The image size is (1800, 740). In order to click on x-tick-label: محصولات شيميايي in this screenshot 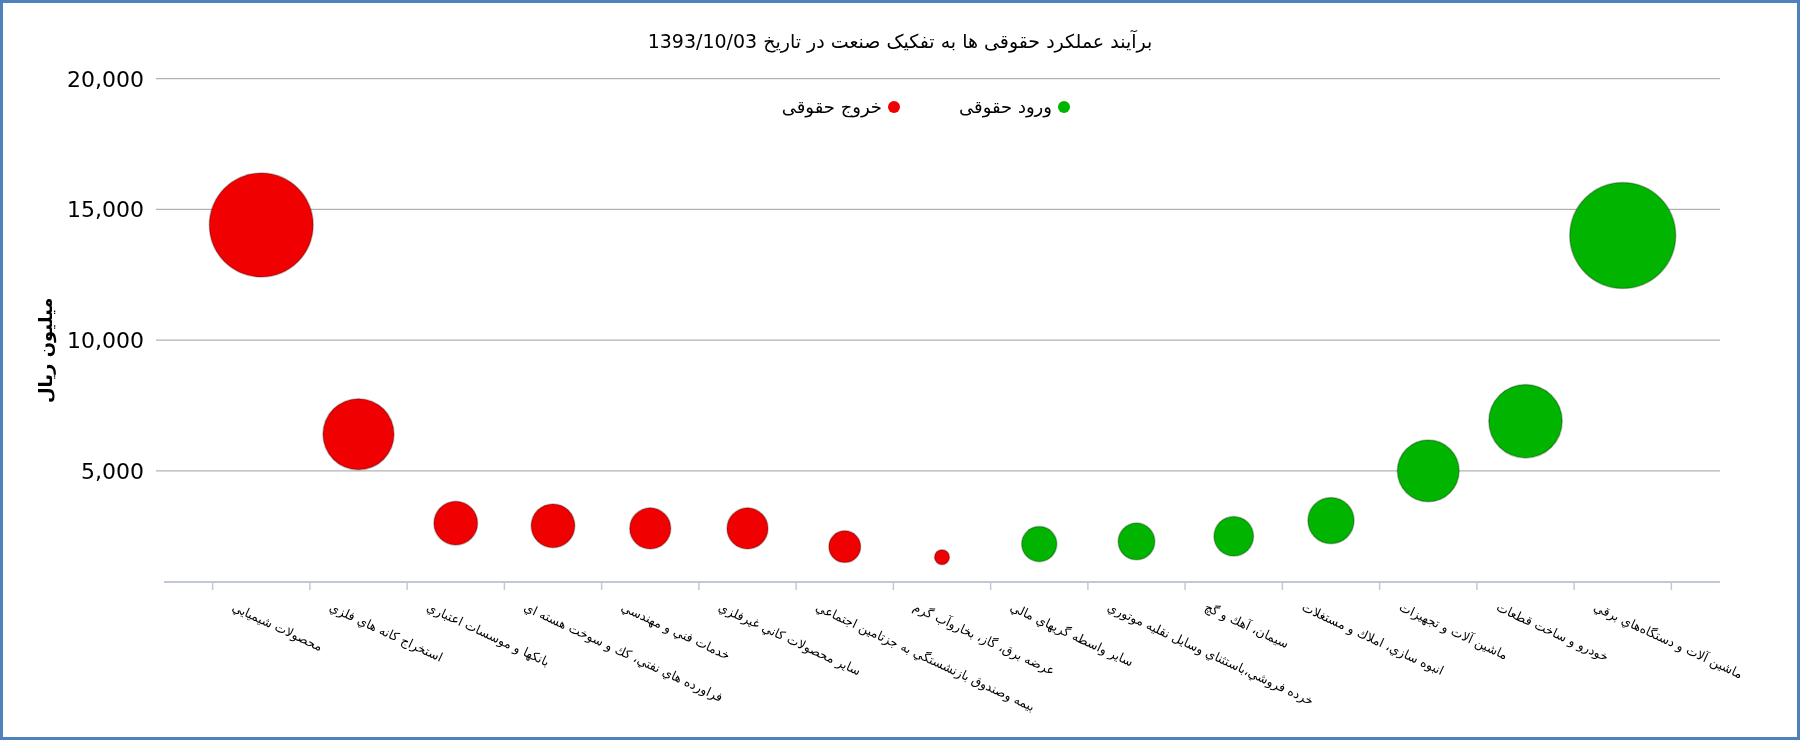, I will do `click(277, 627)`.